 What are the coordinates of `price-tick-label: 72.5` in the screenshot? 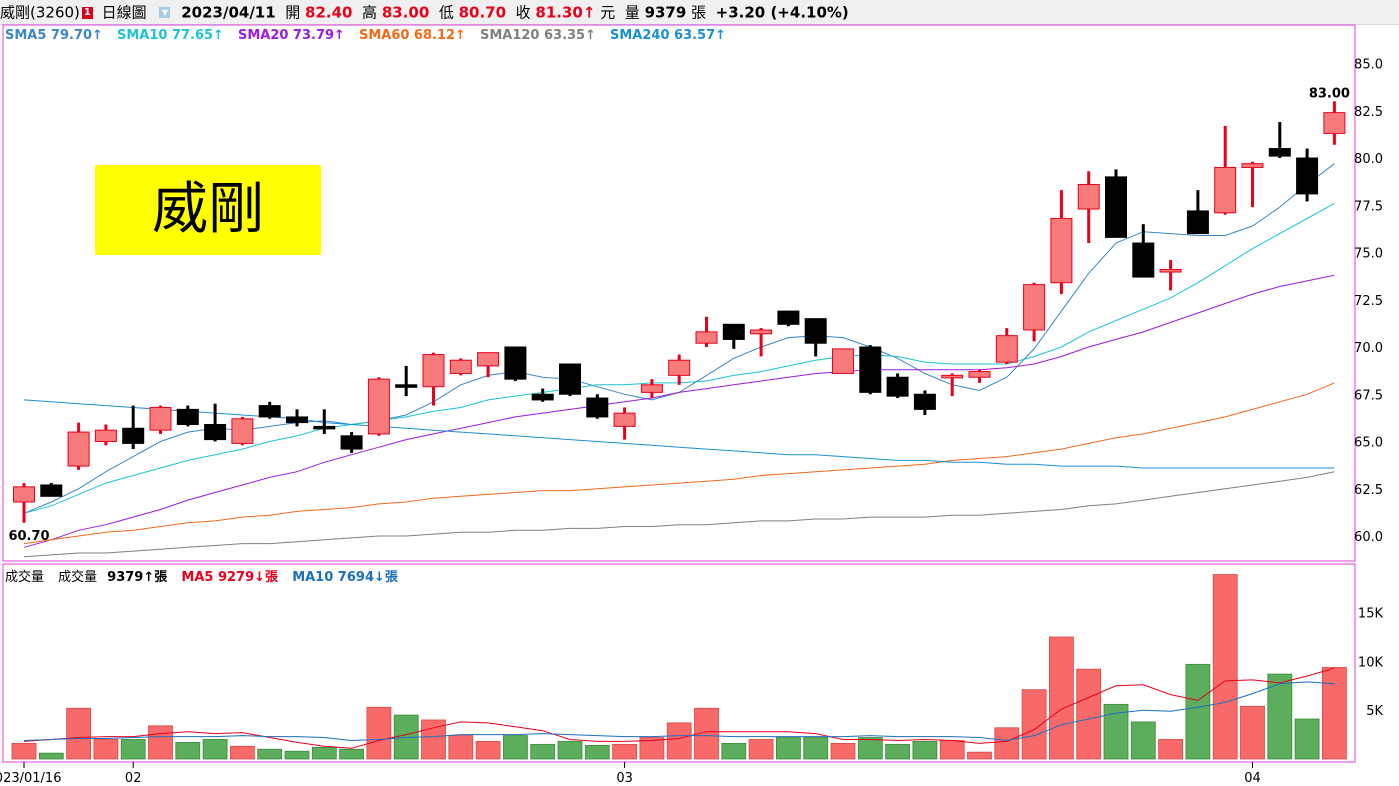 It's located at (1368, 301).